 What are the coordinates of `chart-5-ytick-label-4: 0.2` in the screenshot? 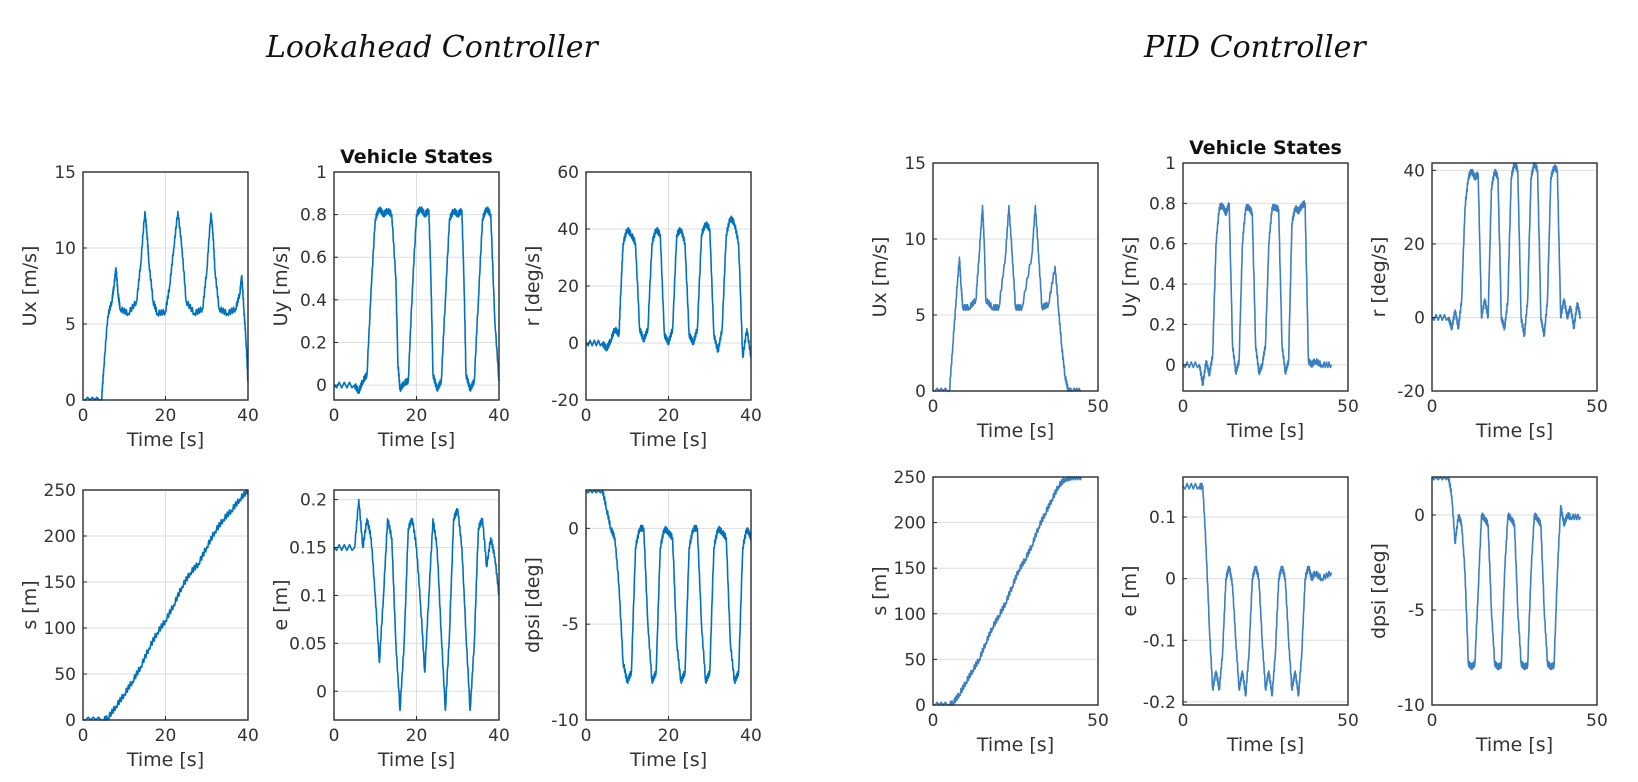 It's located at (313, 501).